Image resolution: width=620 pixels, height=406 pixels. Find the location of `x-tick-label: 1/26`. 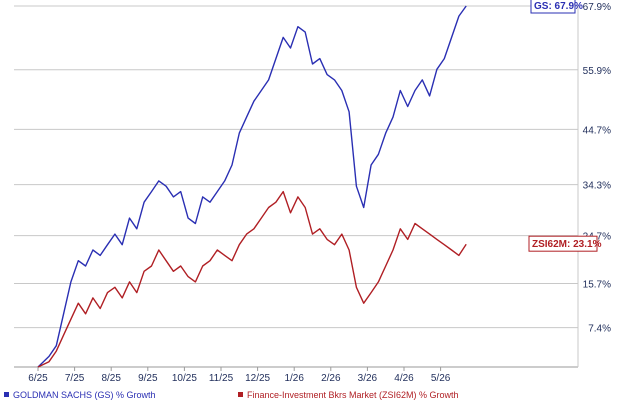

x-tick-label: 1/26 is located at coordinates (294, 378).